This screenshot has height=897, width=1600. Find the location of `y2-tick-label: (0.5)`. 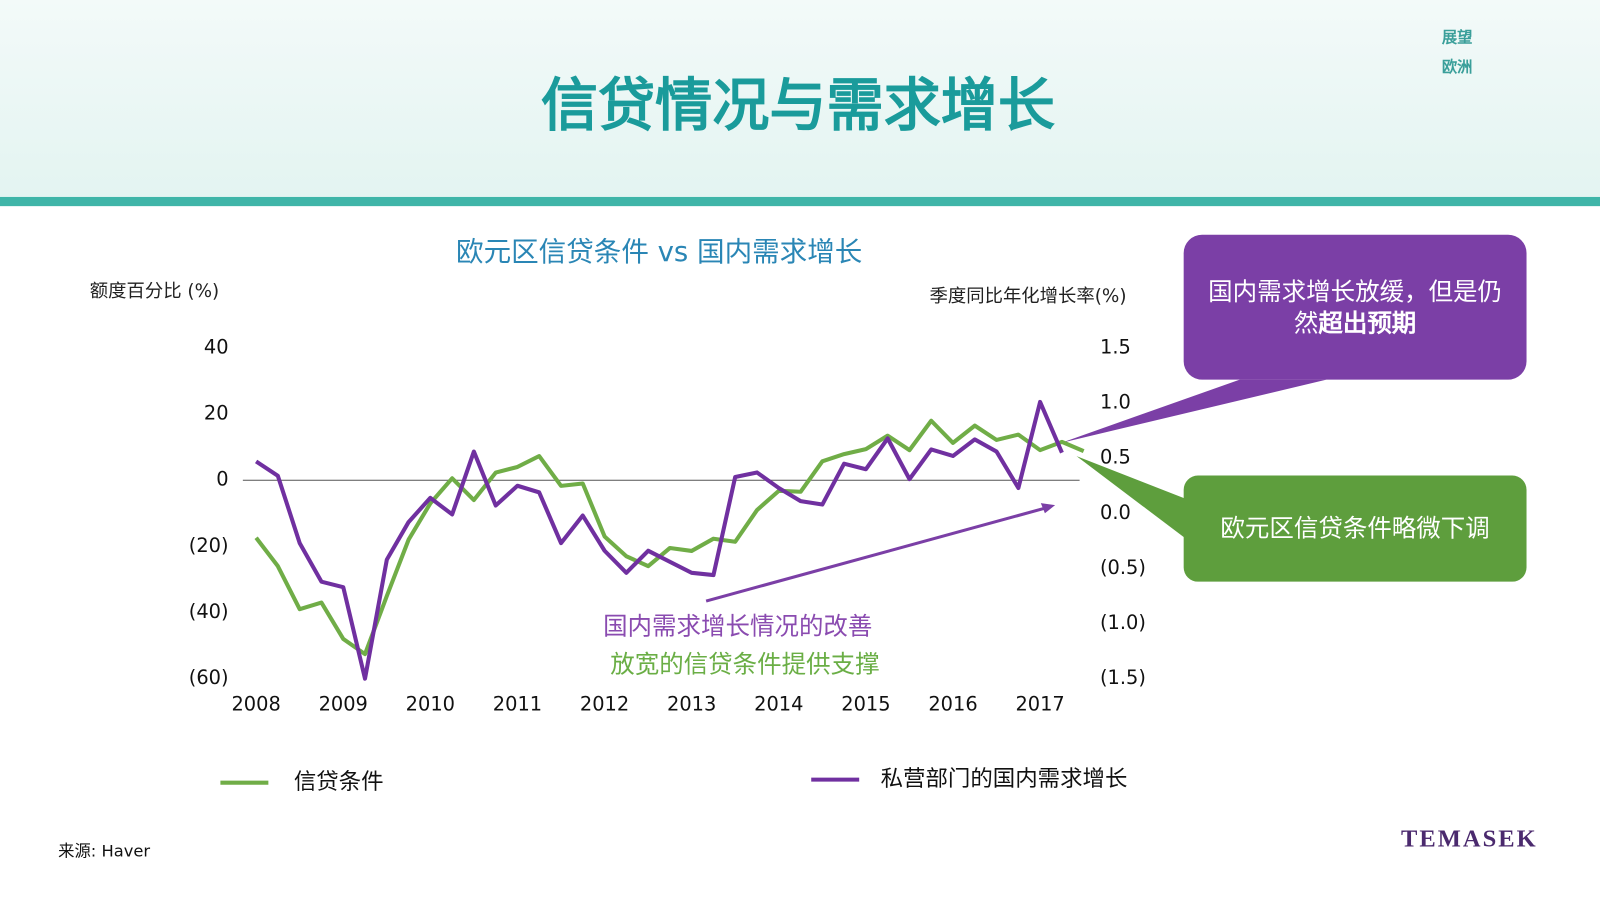

y2-tick-label: (0.5) is located at coordinates (1123, 567).